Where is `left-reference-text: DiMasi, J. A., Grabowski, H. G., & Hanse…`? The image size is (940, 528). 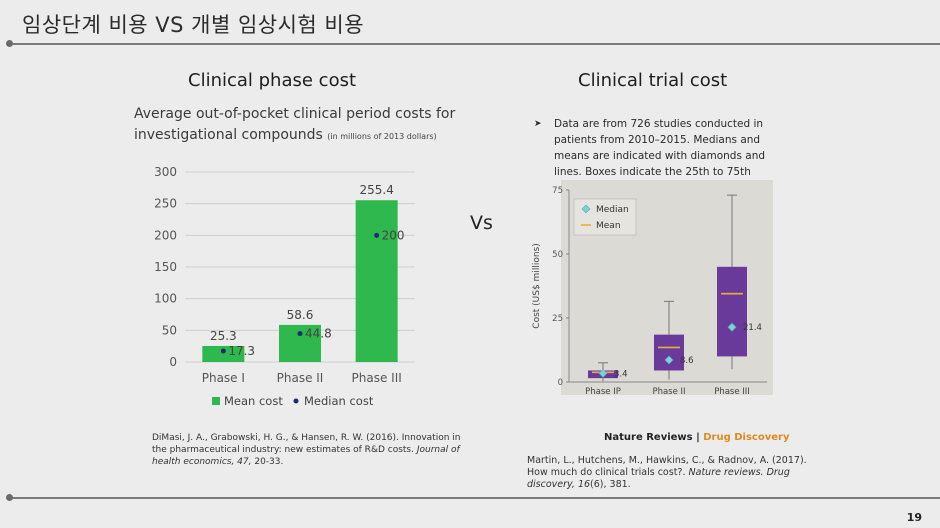
left-reference-text: DiMasi, J. A., Grabowski, H. G., & Hanse… is located at coordinates (306, 444).